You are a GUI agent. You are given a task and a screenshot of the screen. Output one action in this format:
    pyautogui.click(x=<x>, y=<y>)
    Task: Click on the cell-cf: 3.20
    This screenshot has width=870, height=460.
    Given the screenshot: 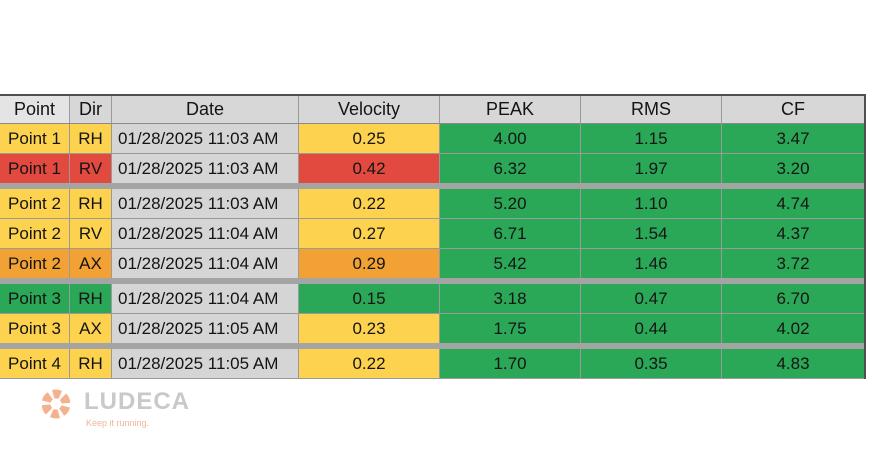 What is the action you would take?
    pyautogui.click(x=793, y=168)
    